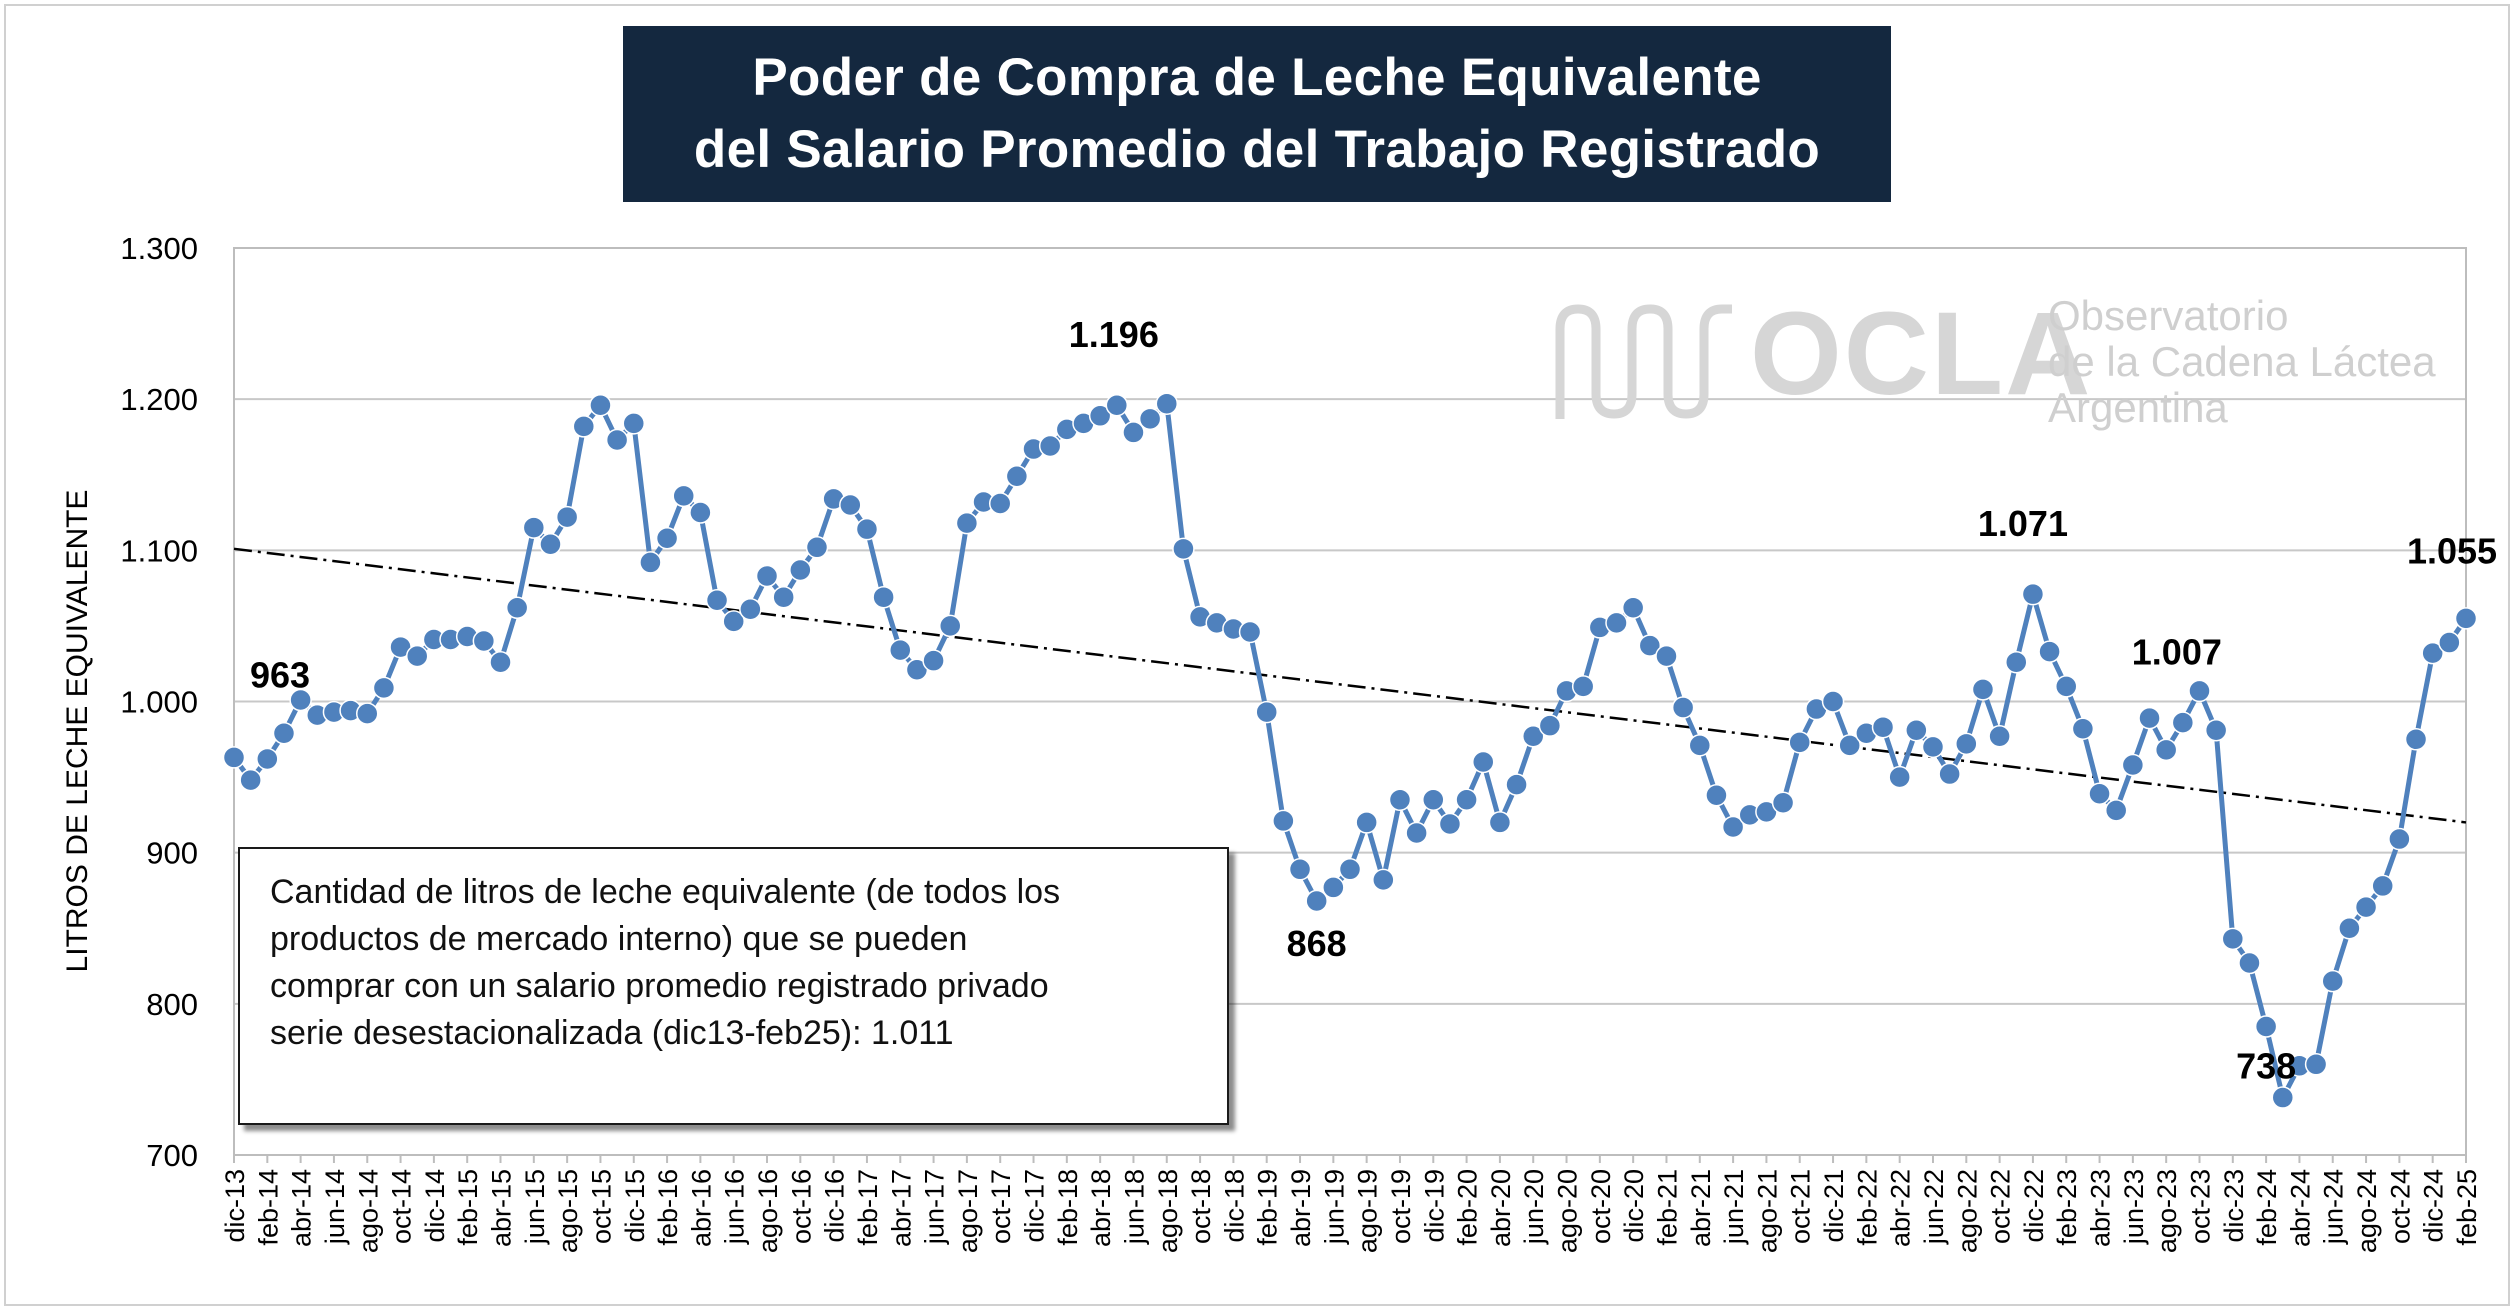 This screenshot has height=1312, width=2516. What do you see at coordinates (172, 1004) in the screenshot?
I see `y-tick-label: 800` at bounding box center [172, 1004].